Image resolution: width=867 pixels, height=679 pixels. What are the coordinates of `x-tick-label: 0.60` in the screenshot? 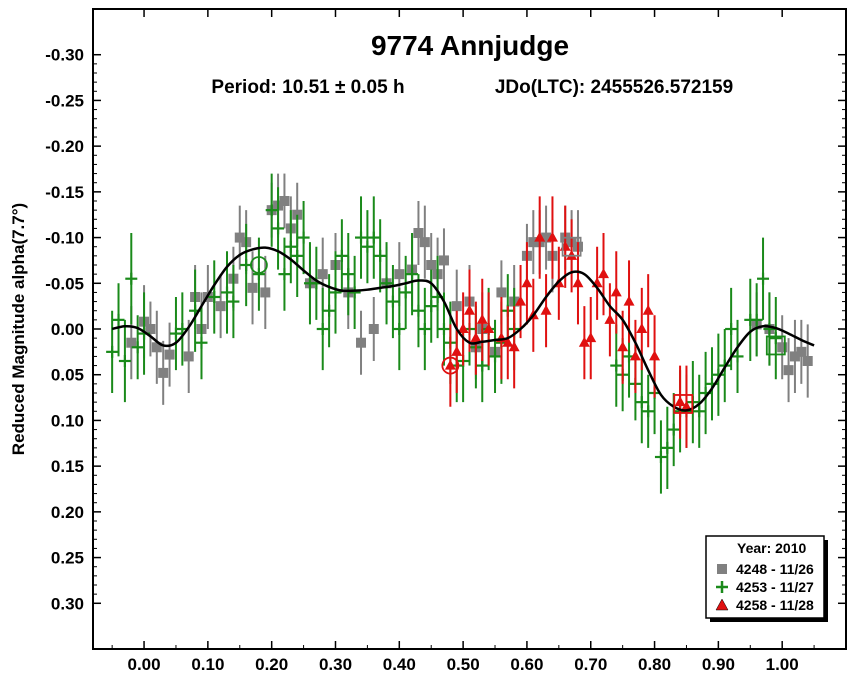 It's located at (526, 664).